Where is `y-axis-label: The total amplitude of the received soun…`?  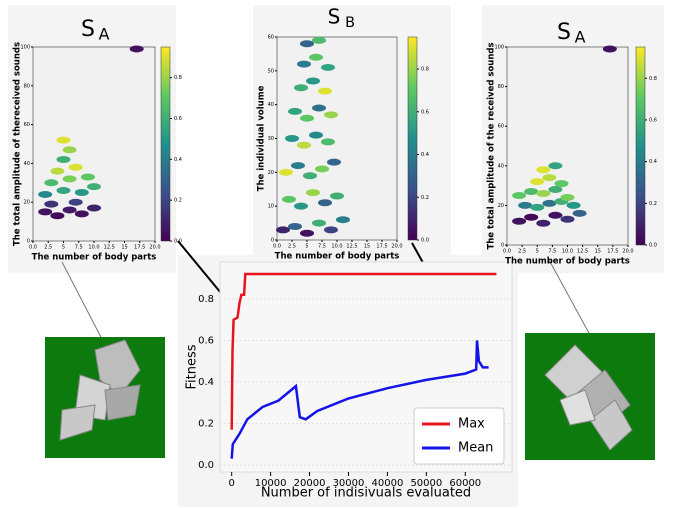
y-axis-label: The total amplitude of the received soun… is located at coordinates (492, 145).